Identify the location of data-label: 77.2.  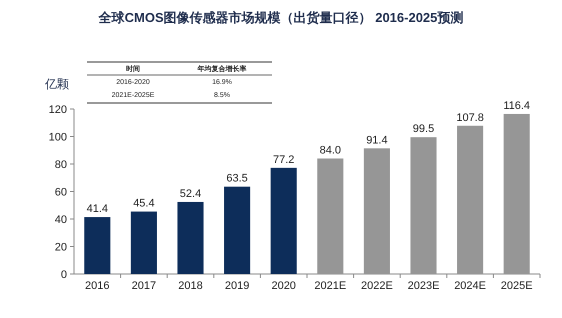
(283, 160).